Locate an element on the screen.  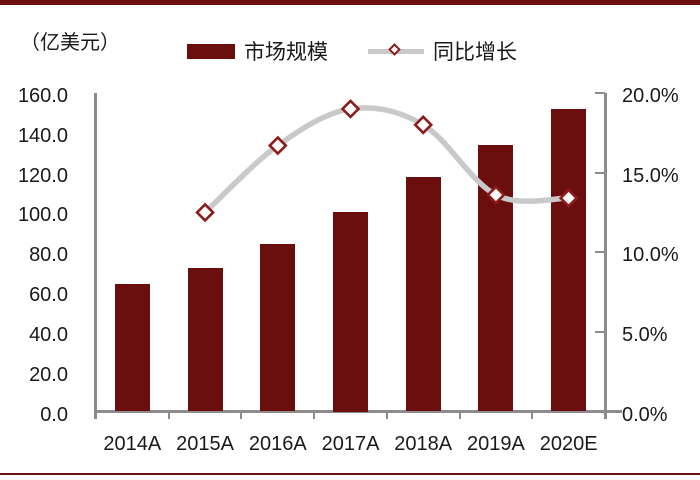
bar-2020E is located at coordinates (569, 260).